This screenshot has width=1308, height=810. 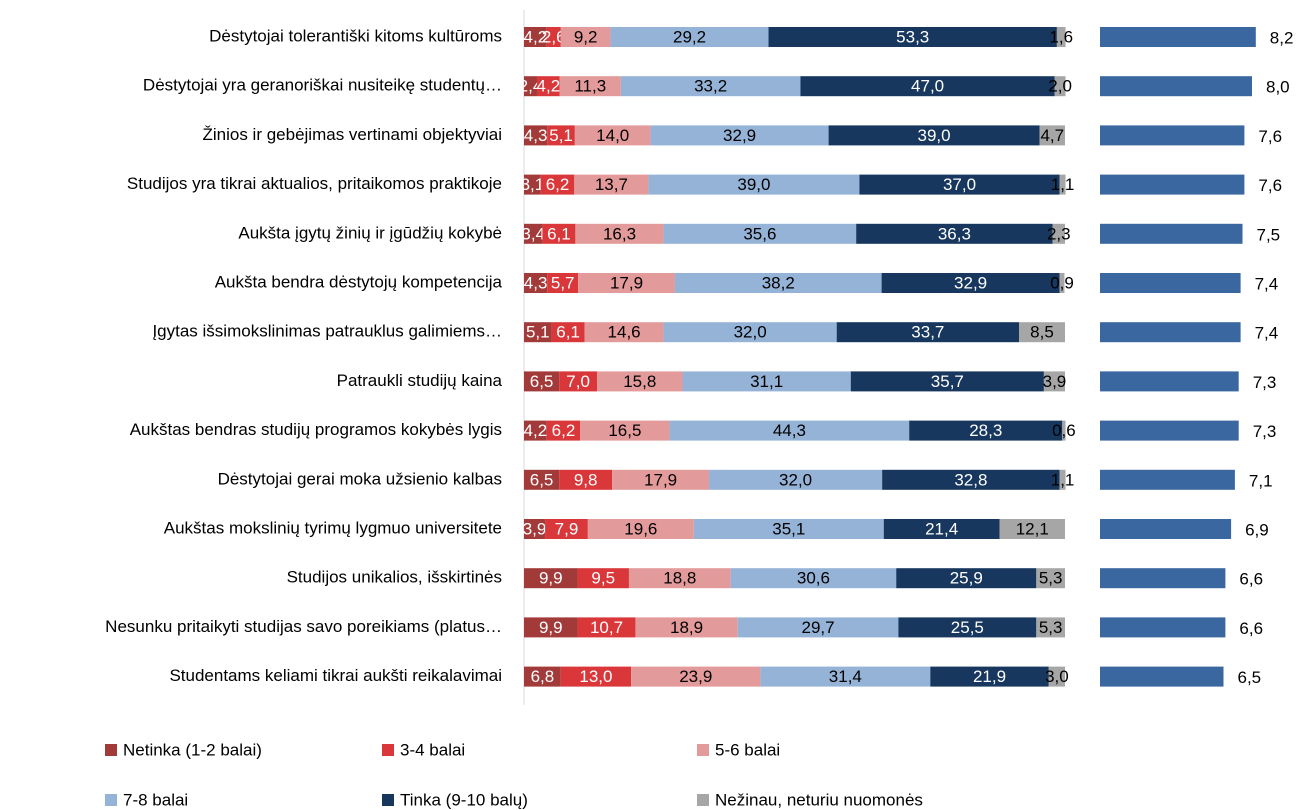 What do you see at coordinates (1261, 480) in the screenshot?
I see `data-label: 7,1` at bounding box center [1261, 480].